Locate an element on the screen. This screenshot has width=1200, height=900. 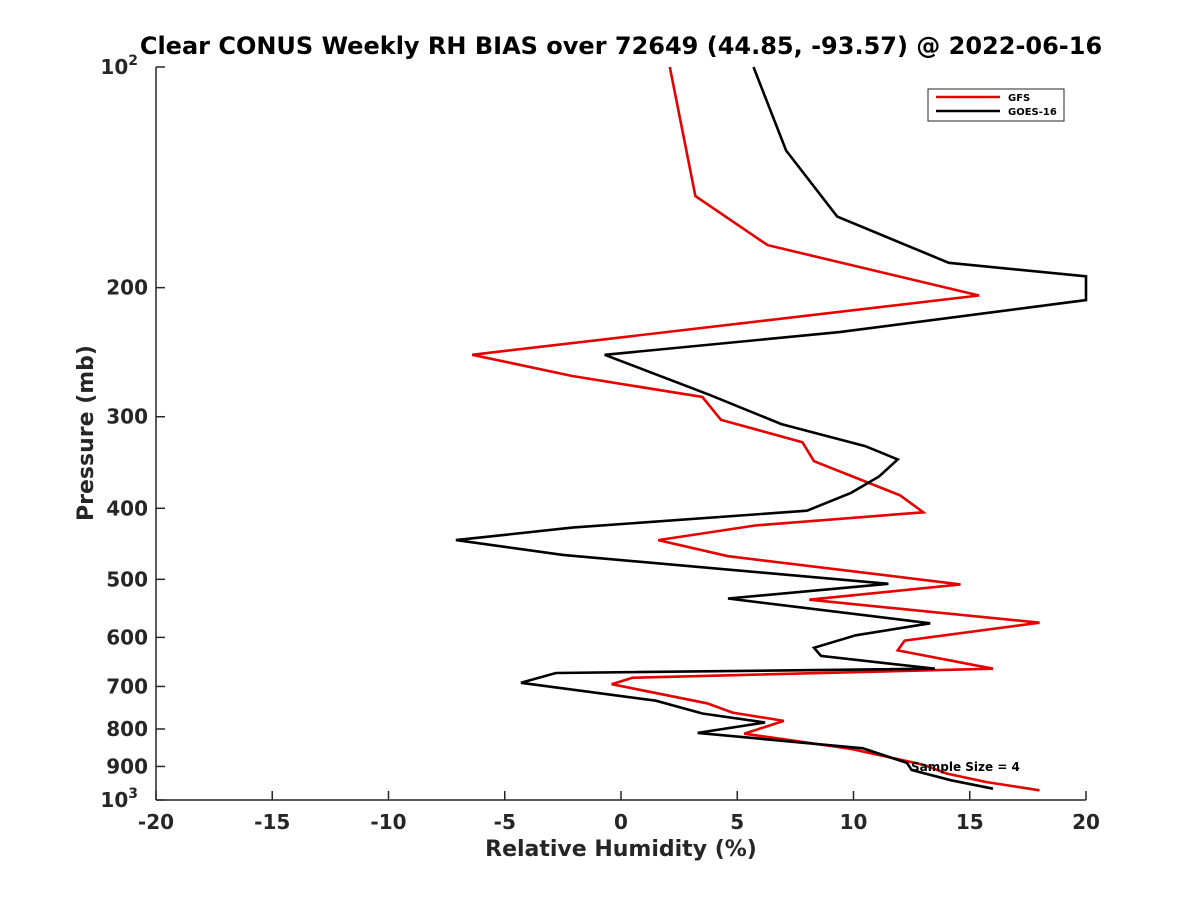
legend-label-gfs: GFS is located at coordinates (1019, 98).